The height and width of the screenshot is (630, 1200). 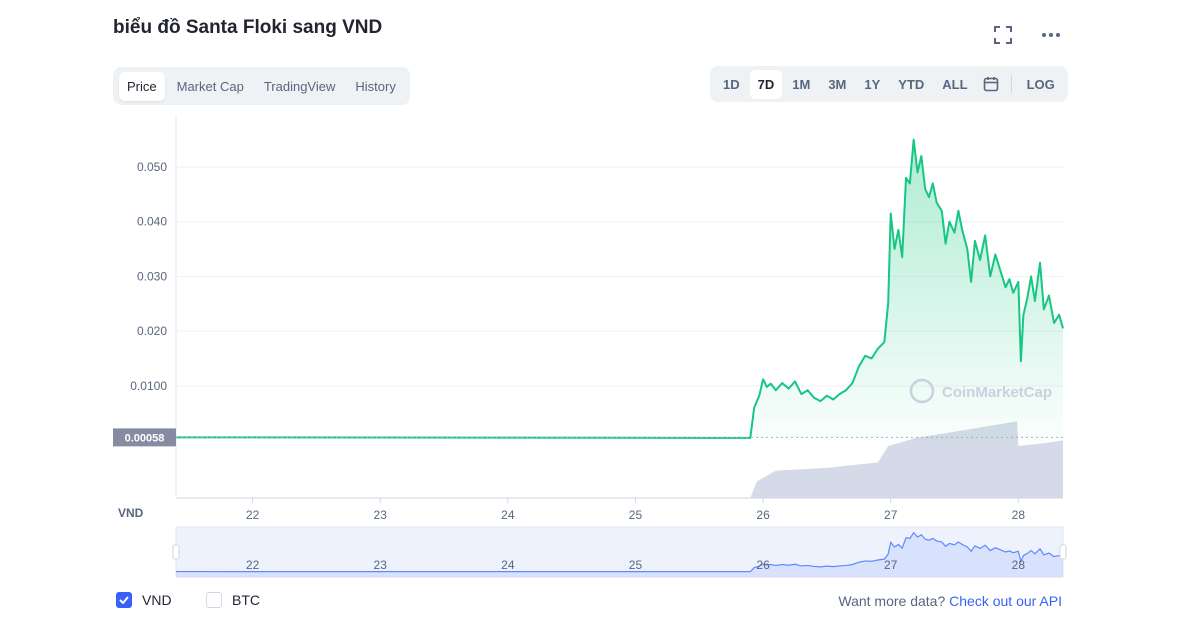 What do you see at coordinates (131, 513) in the screenshot?
I see `currency-label: VND` at bounding box center [131, 513].